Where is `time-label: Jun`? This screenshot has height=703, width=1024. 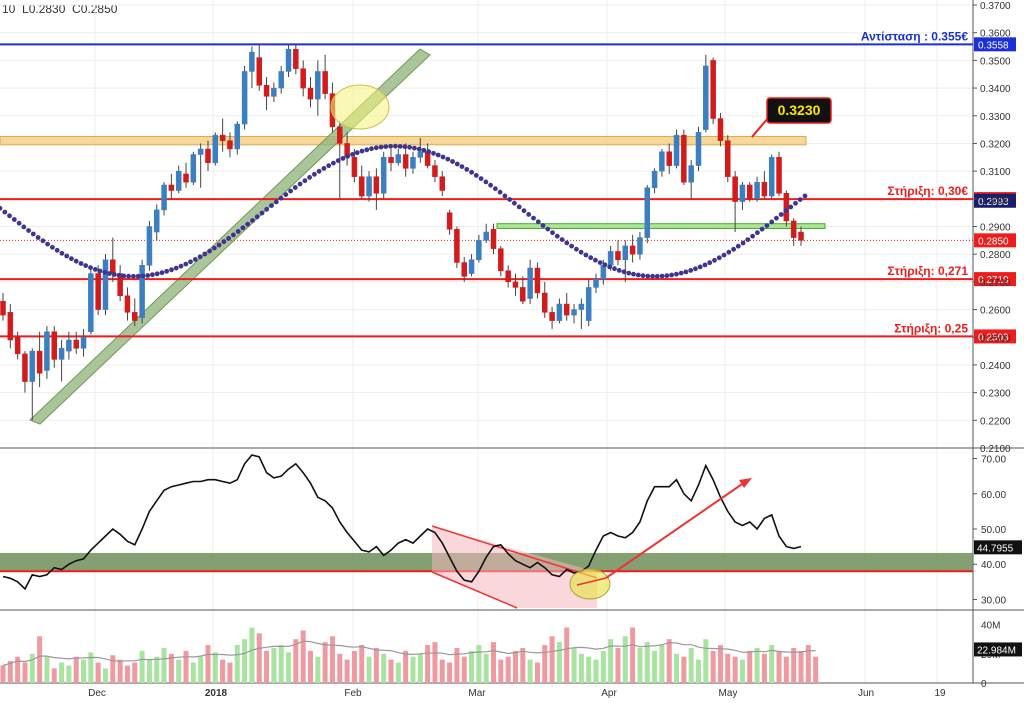
time-label: Jun is located at coordinates (866, 693).